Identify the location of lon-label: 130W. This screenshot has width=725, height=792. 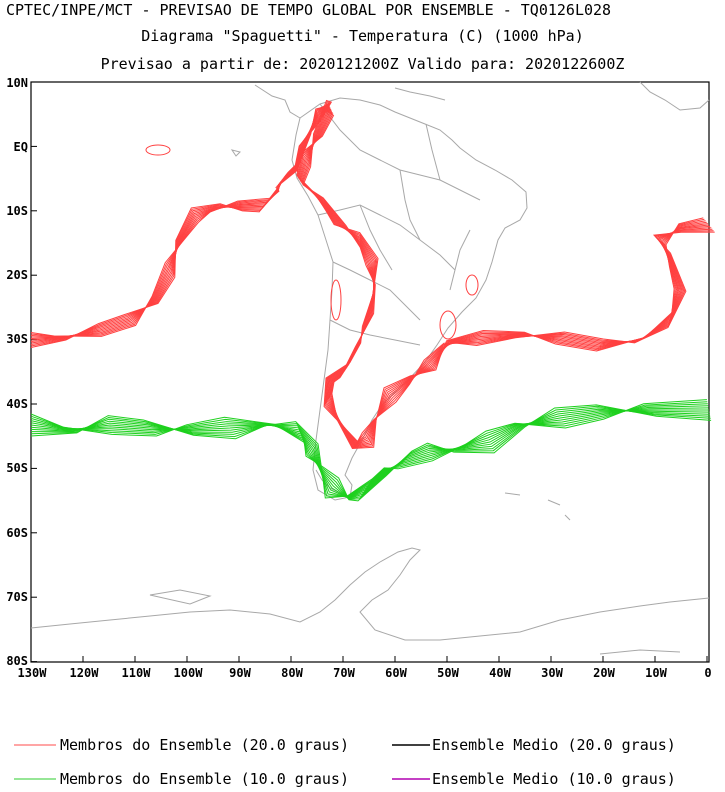
(32, 673).